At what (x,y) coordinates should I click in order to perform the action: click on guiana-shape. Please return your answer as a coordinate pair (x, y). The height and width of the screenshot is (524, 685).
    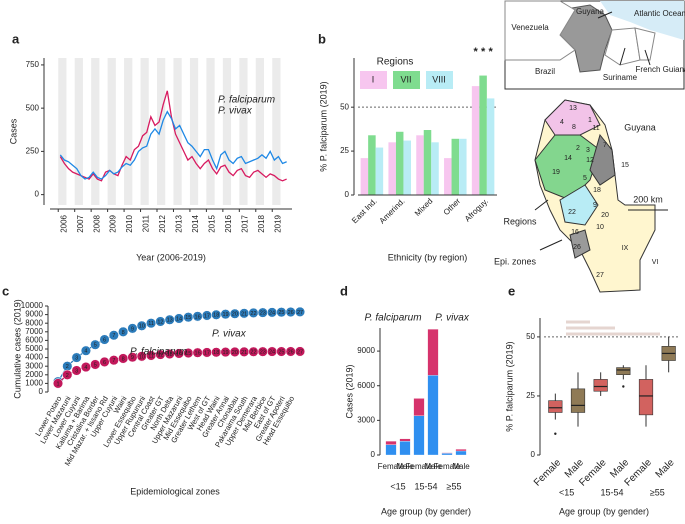
    Looking at the image, I should click on (645, 44).